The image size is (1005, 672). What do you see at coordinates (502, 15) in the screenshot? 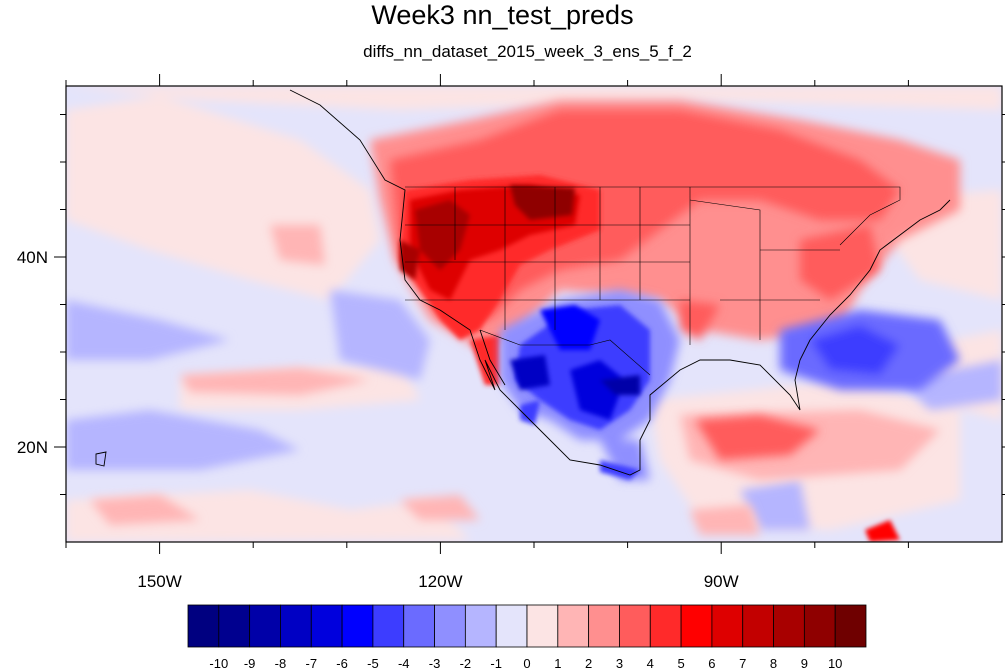
I see `chart-title: Week3 nn_test_preds` at bounding box center [502, 15].